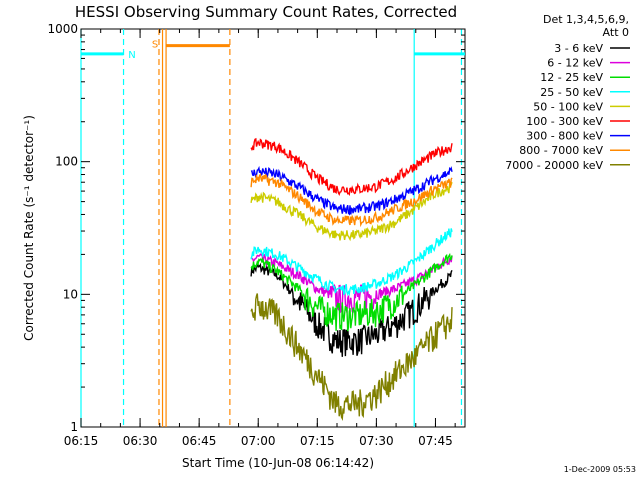 The width and height of the screenshot is (640, 480). What do you see at coordinates (578, 48) in the screenshot?
I see `legend-label: 3 - 6 keV` at bounding box center [578, 48].